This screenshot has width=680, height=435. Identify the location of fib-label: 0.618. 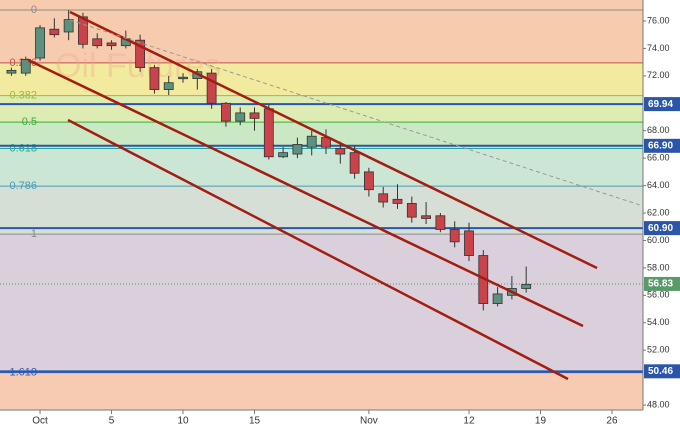
(23, 148).